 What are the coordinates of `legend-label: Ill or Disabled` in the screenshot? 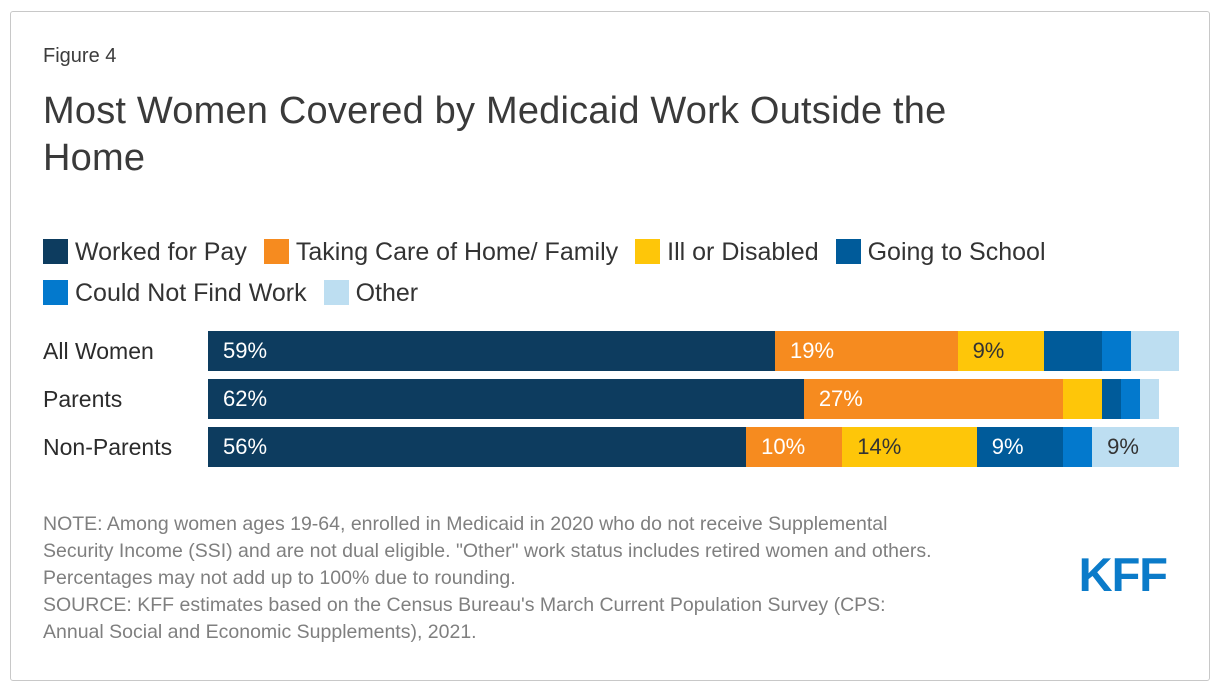 It's located at (743, 252).